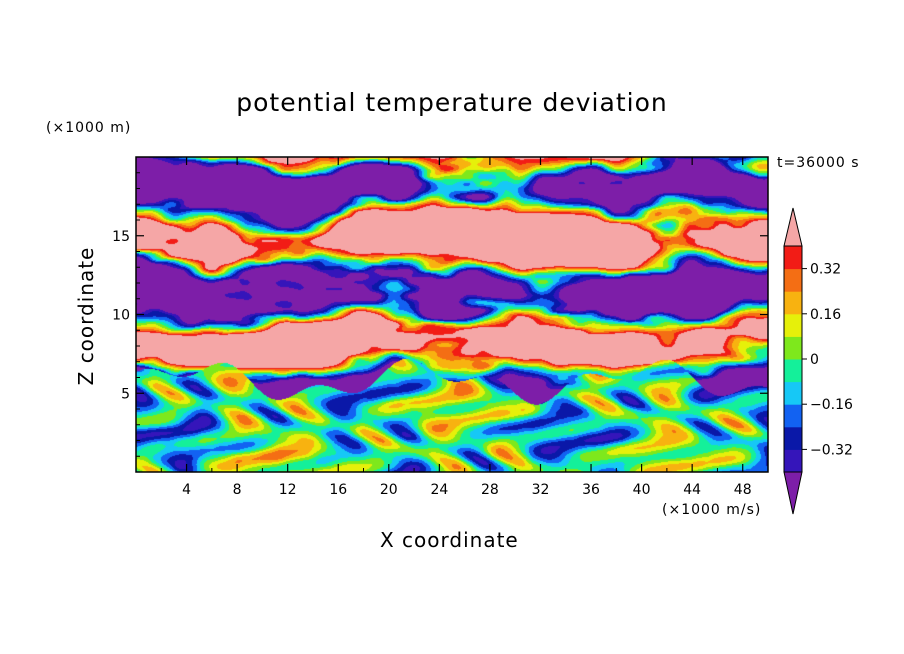 This screenshot has width=904, height=654. What do you see at coordinates (288, 327) in the screenshot?
I see `x-tick: 12` at bounding box center [288, 327].